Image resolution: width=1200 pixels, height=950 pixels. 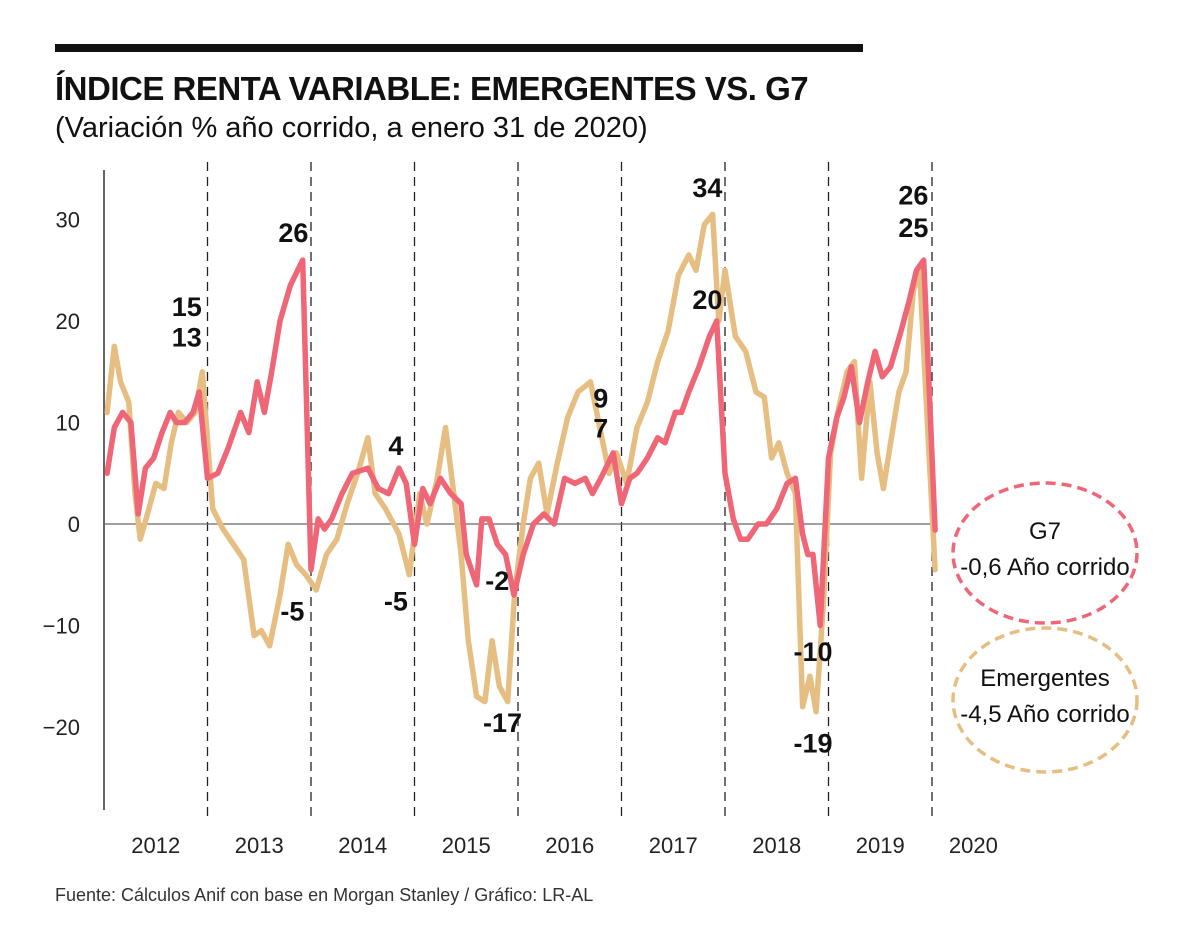 I want to click on legend-series-name: Emergentes, so click(x=1044, y=678).